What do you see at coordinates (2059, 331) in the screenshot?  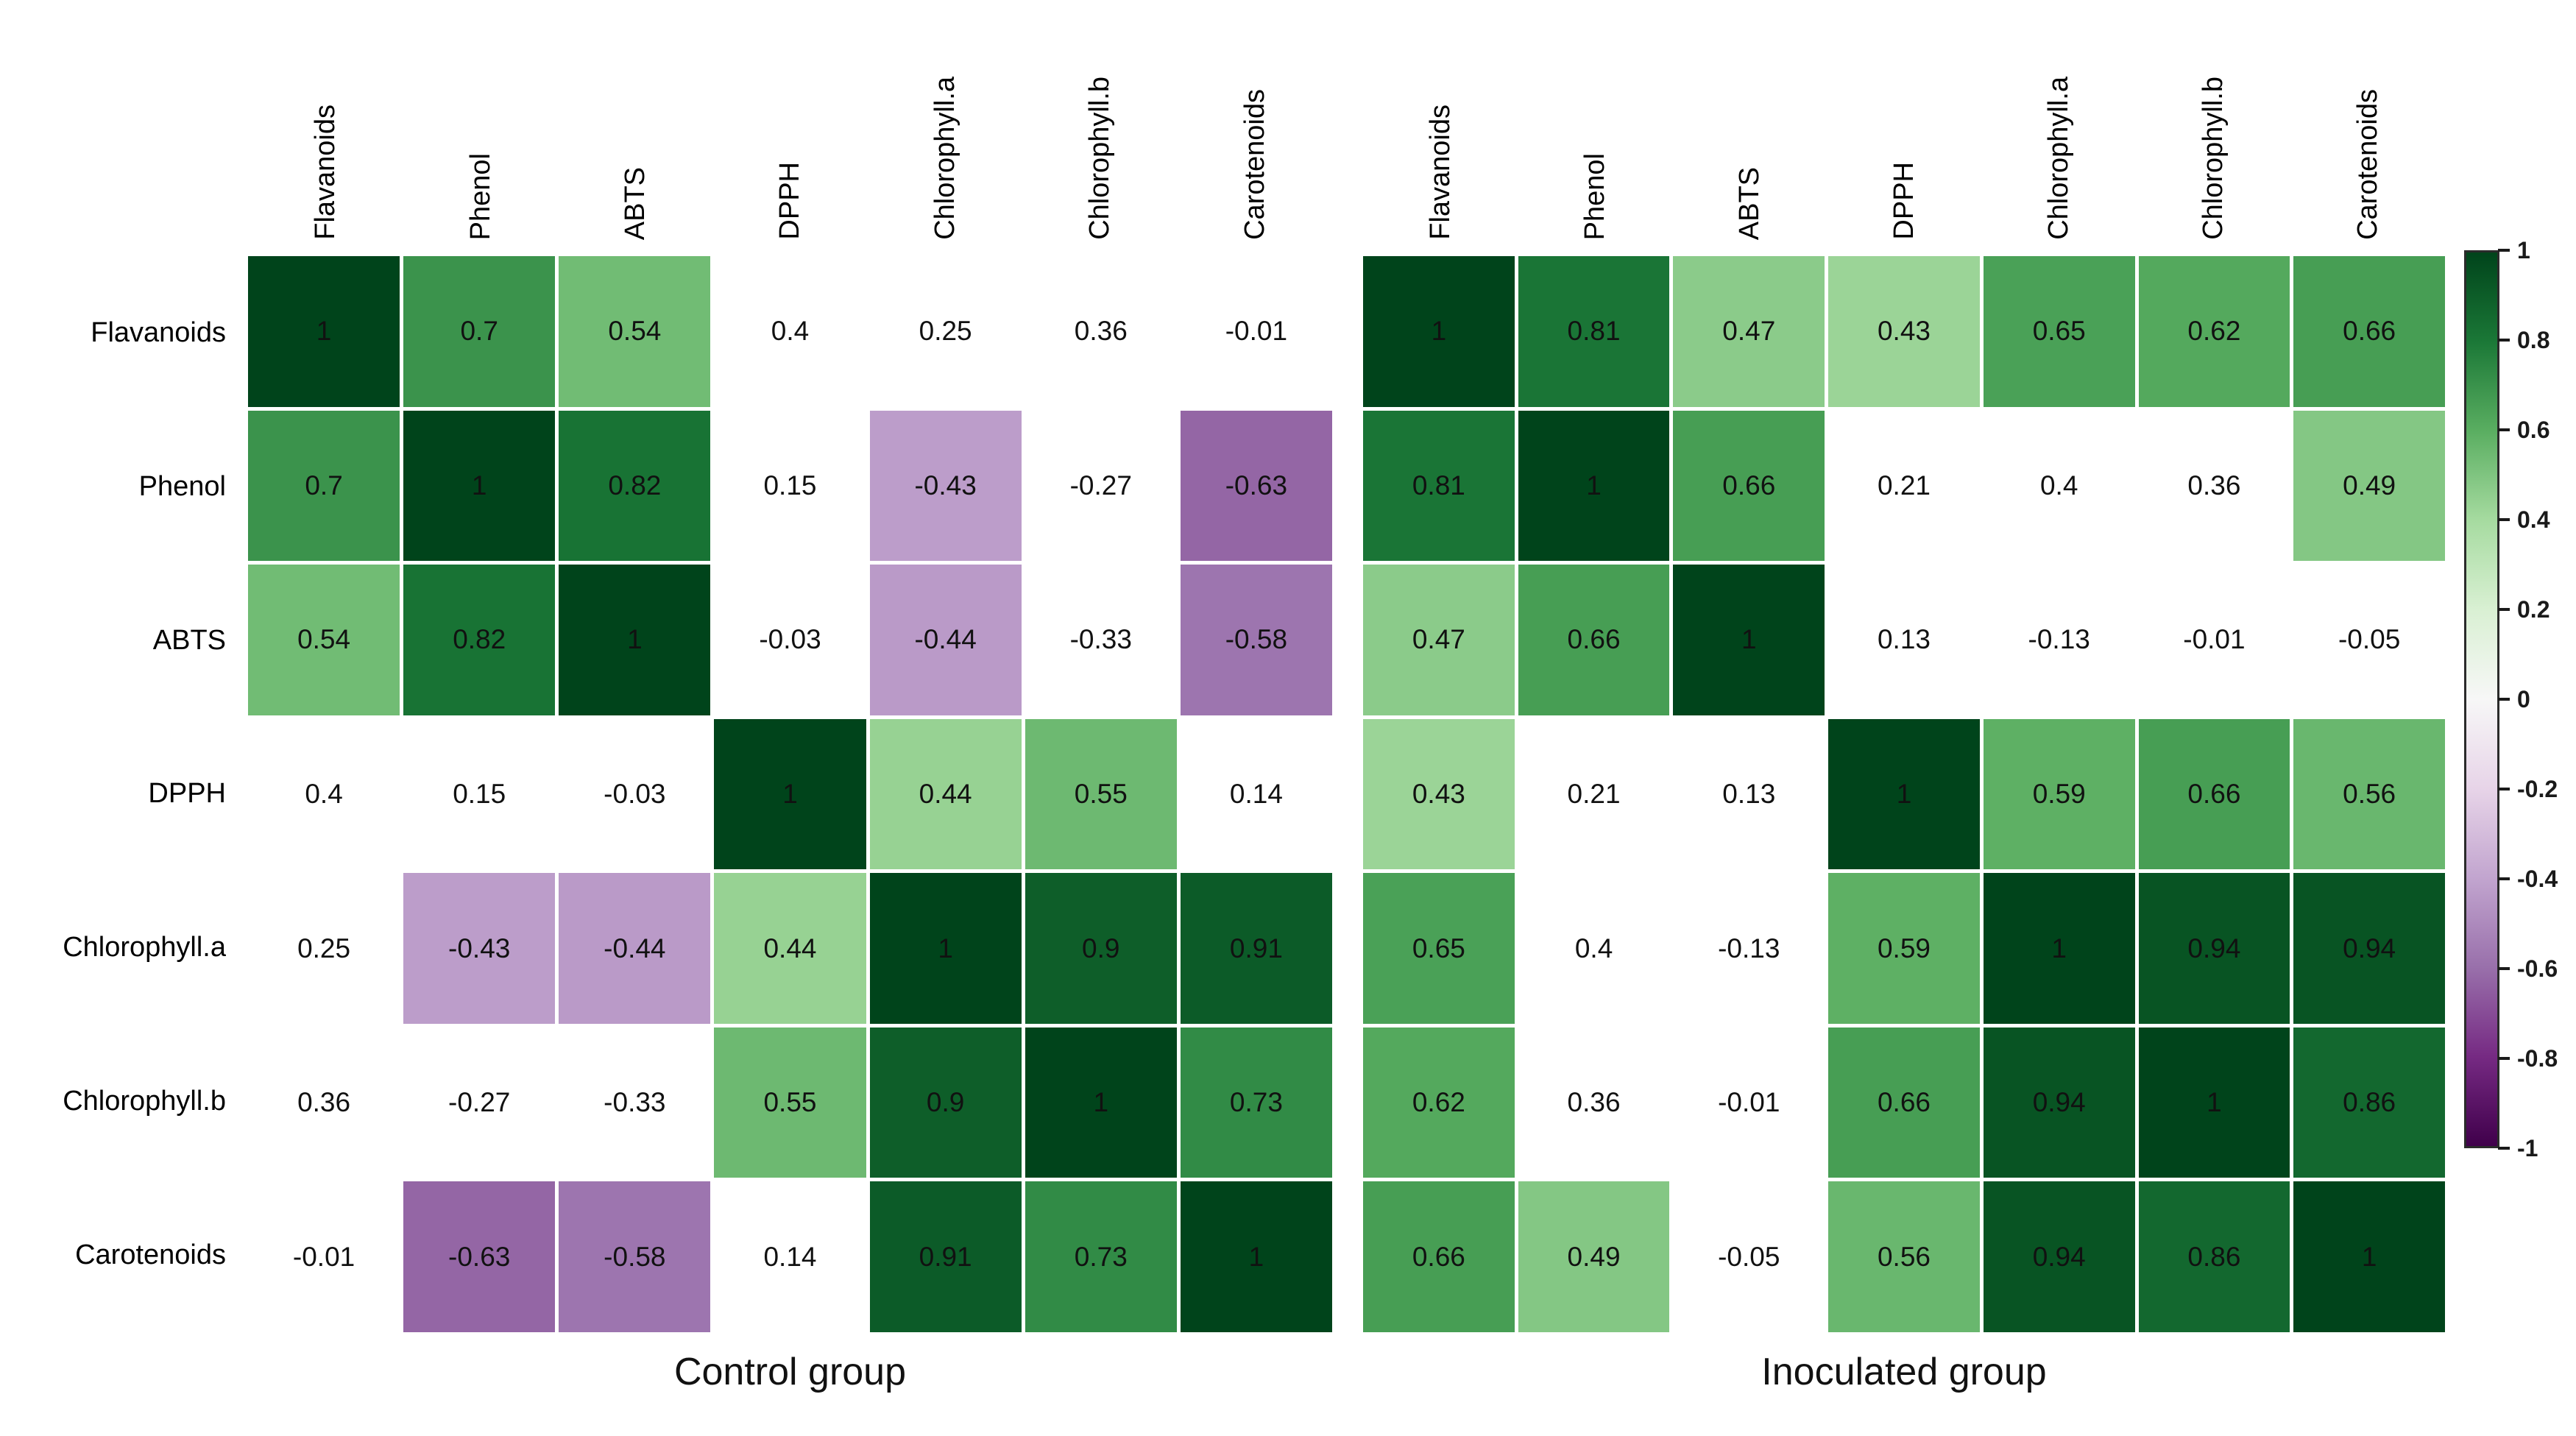 I see `correlation-value: 0.65` at bounding box center [2059, 331].